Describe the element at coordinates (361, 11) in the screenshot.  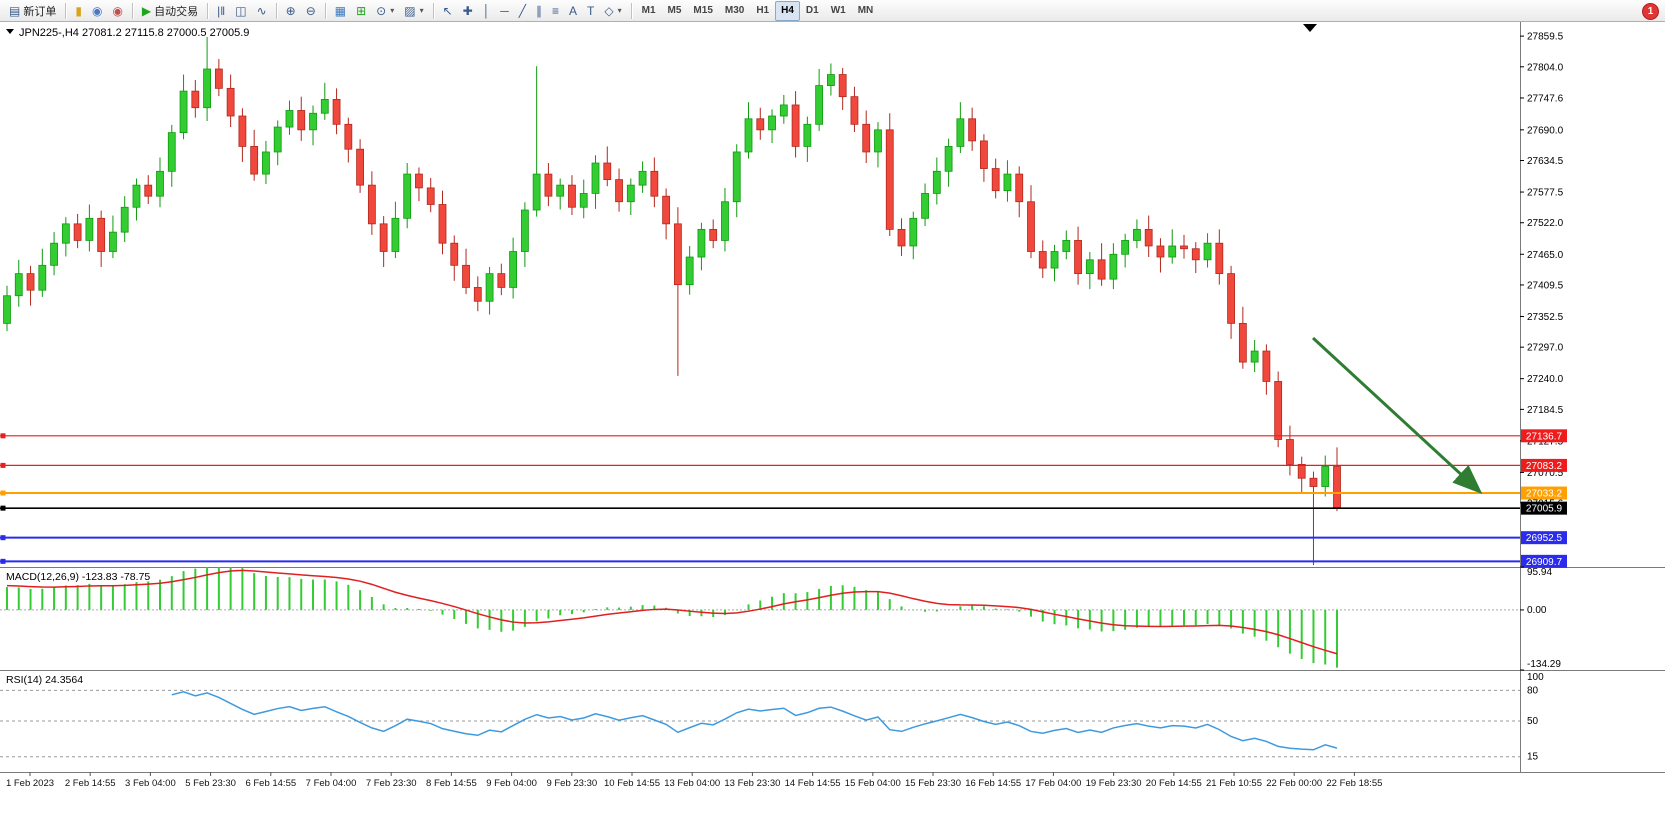
I see `indicators-icon: ⊞` at that location.